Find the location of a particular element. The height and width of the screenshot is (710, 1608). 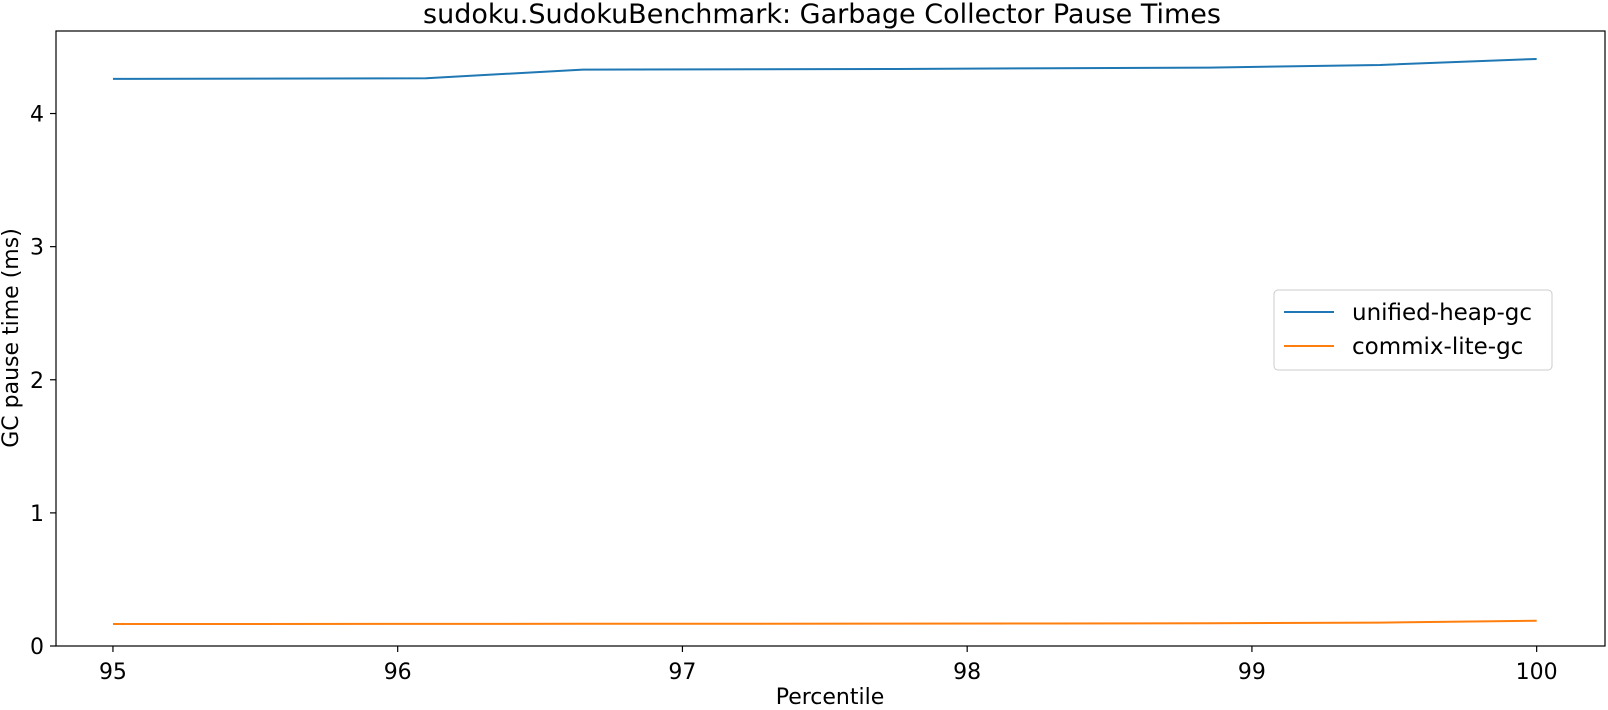

series-line-commix-lite-gc is located at coordinates (824, 622).